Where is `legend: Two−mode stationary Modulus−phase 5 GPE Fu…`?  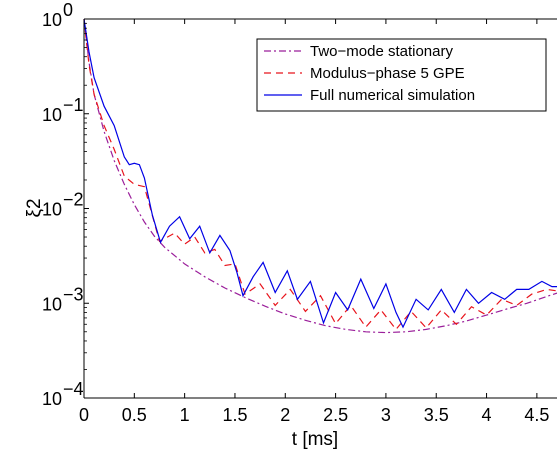
legend: Two−mode stationary Modulus−phase 5 GPE Fu… is located at coordinates (401, 75).